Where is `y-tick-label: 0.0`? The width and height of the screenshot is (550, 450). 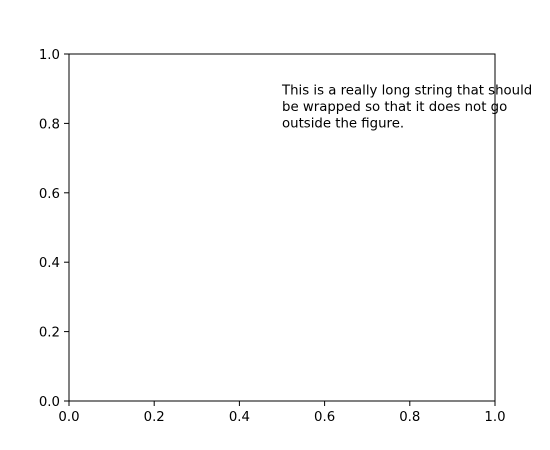 y-tick-label: 0.0 is located at coordinates (49, 402).